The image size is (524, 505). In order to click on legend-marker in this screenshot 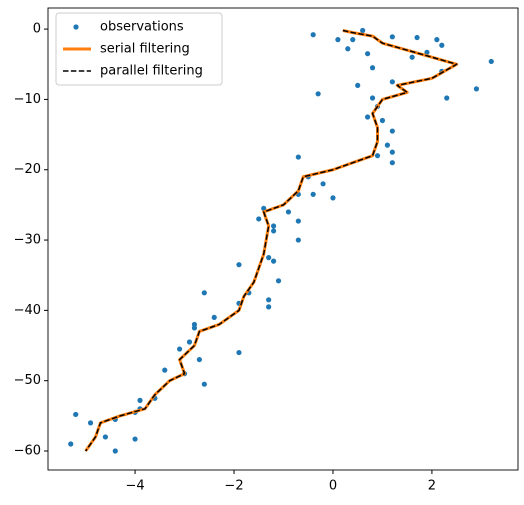, I will do `click(76, 27)`.